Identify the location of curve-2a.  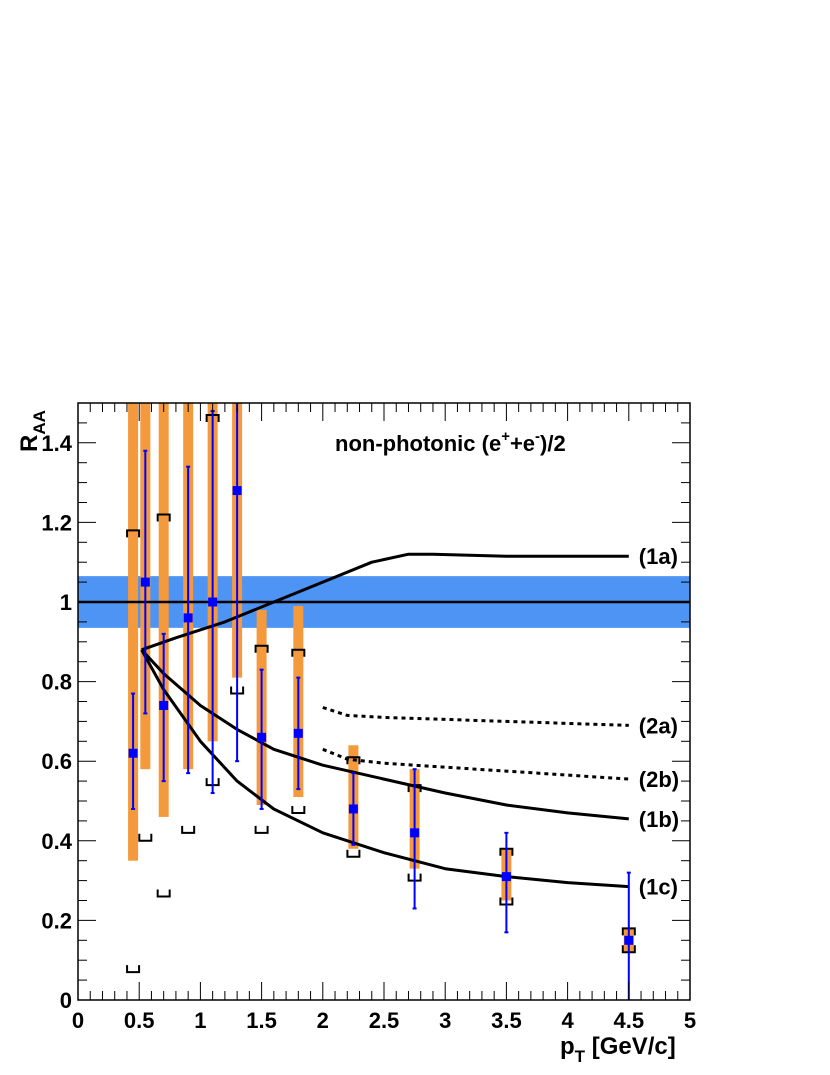
(475, 716).